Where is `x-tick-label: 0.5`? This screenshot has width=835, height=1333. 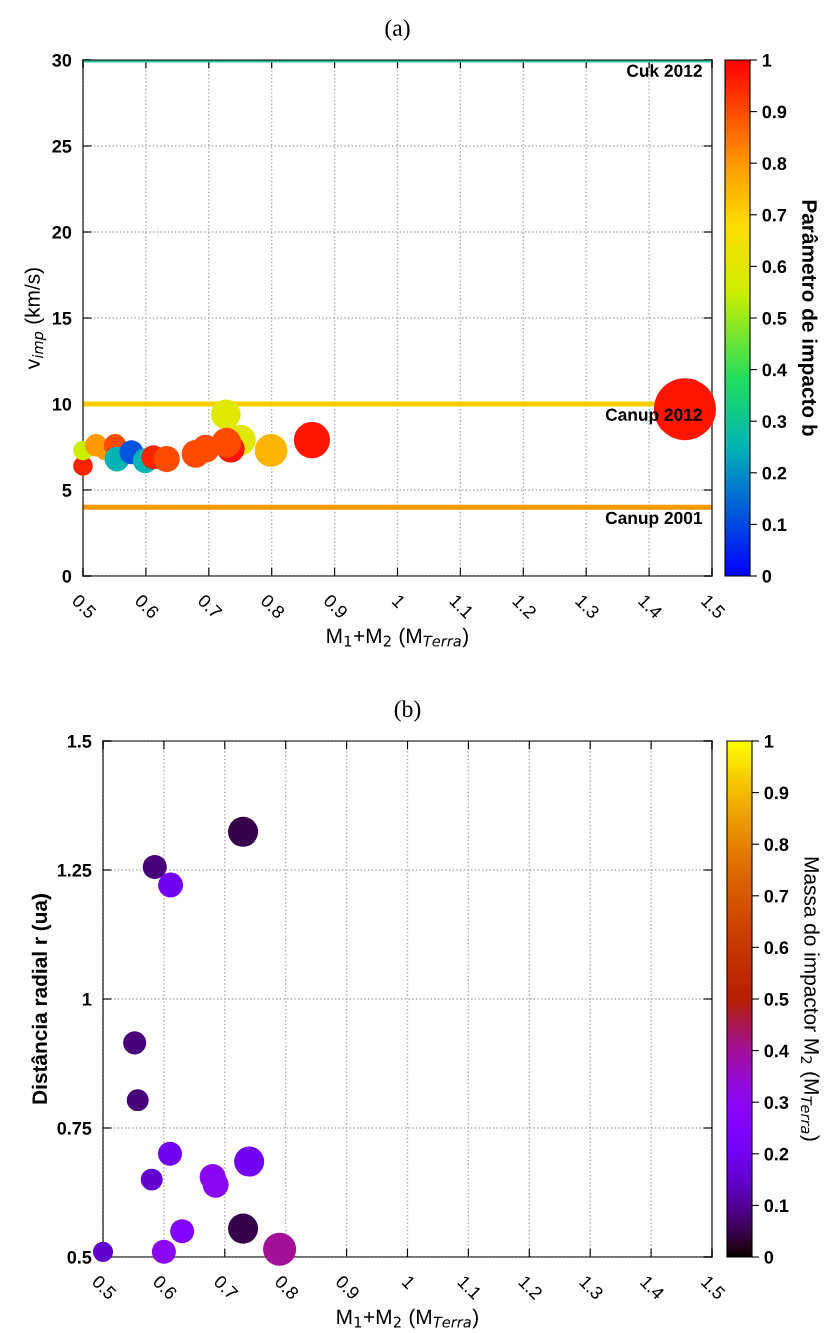 x-tick-label: 0.5 is located at coordinates (104, 1287).